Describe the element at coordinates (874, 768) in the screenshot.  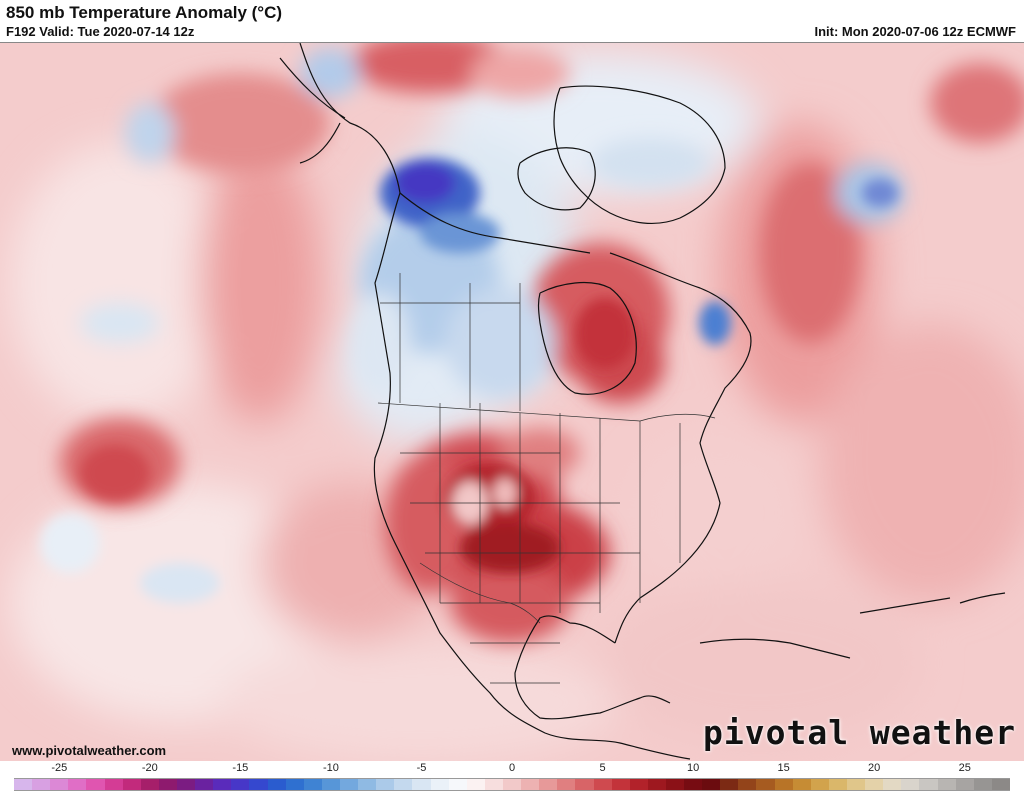
I see `colorbar-tick-label: 20` at that location.